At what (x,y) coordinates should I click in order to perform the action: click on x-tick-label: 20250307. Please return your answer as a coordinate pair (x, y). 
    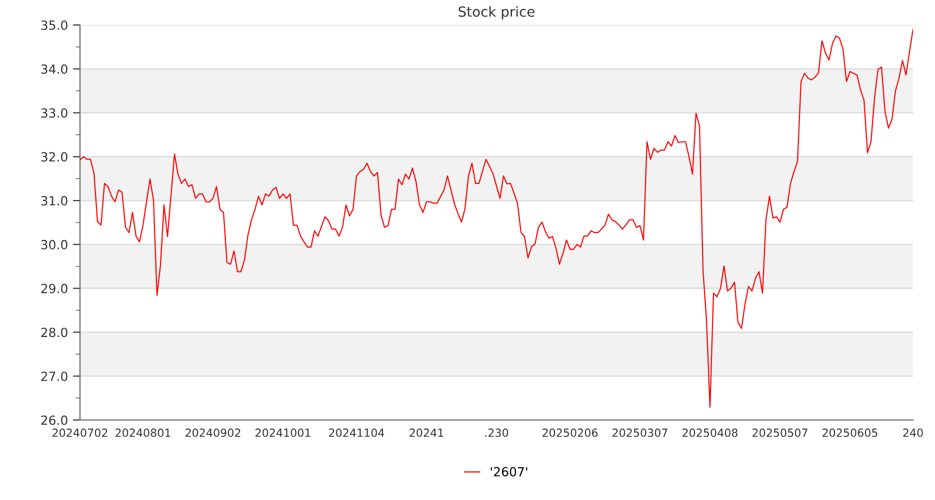
    Looking at the image, I should click on (640, 432).